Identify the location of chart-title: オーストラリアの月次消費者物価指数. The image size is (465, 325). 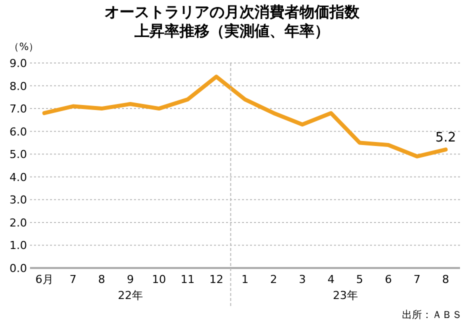
(232, 12).